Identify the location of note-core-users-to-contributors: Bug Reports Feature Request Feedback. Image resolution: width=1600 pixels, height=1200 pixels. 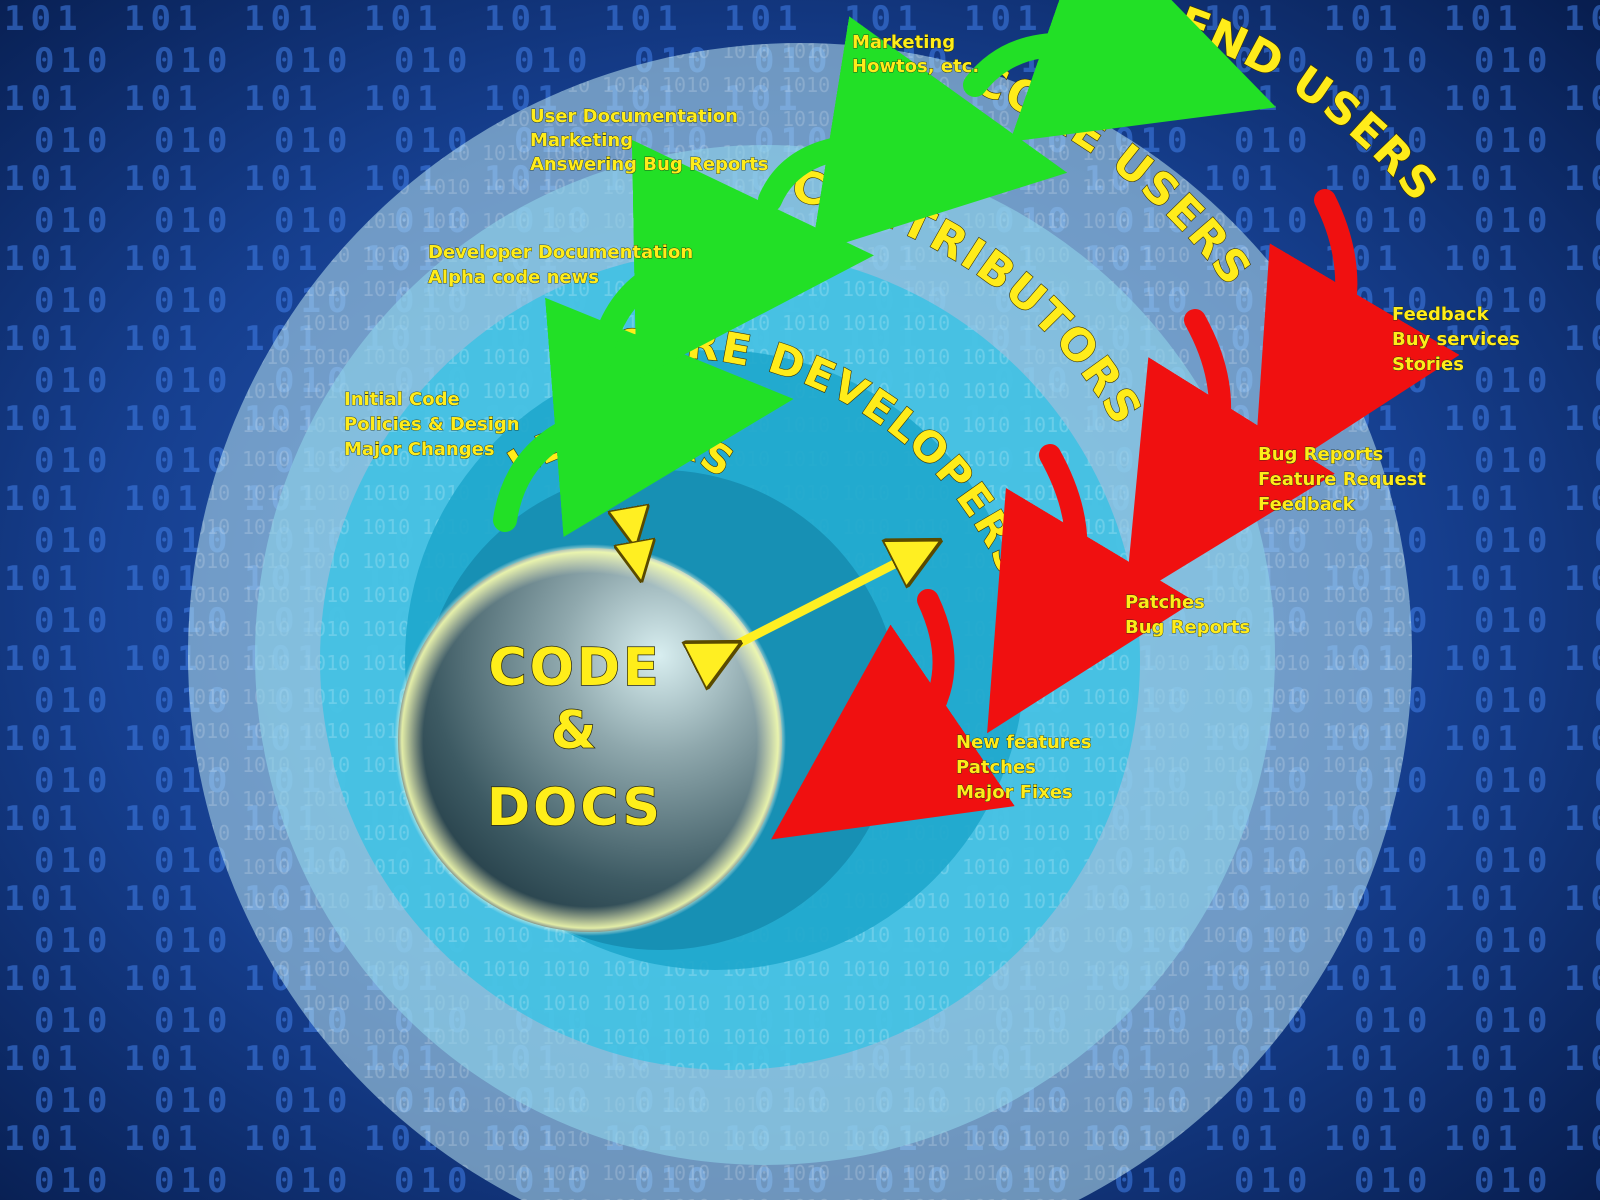
(1342, 480).